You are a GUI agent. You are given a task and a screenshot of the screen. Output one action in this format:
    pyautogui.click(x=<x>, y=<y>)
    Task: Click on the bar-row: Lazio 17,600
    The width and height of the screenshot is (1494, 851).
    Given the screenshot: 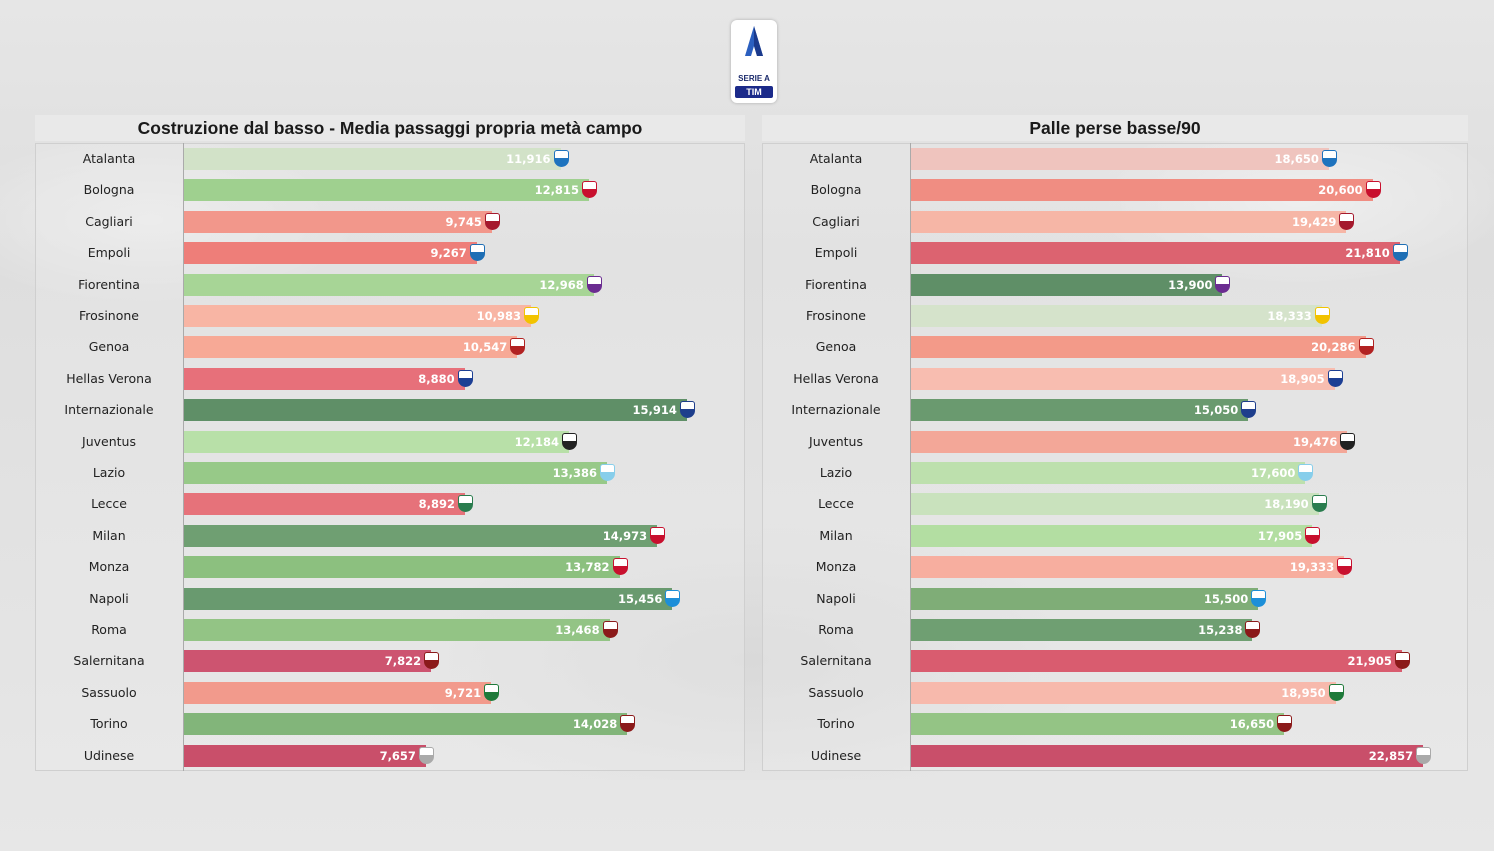 What is the action you would take?
    pyautogui.click(x=1115, y=472)
    